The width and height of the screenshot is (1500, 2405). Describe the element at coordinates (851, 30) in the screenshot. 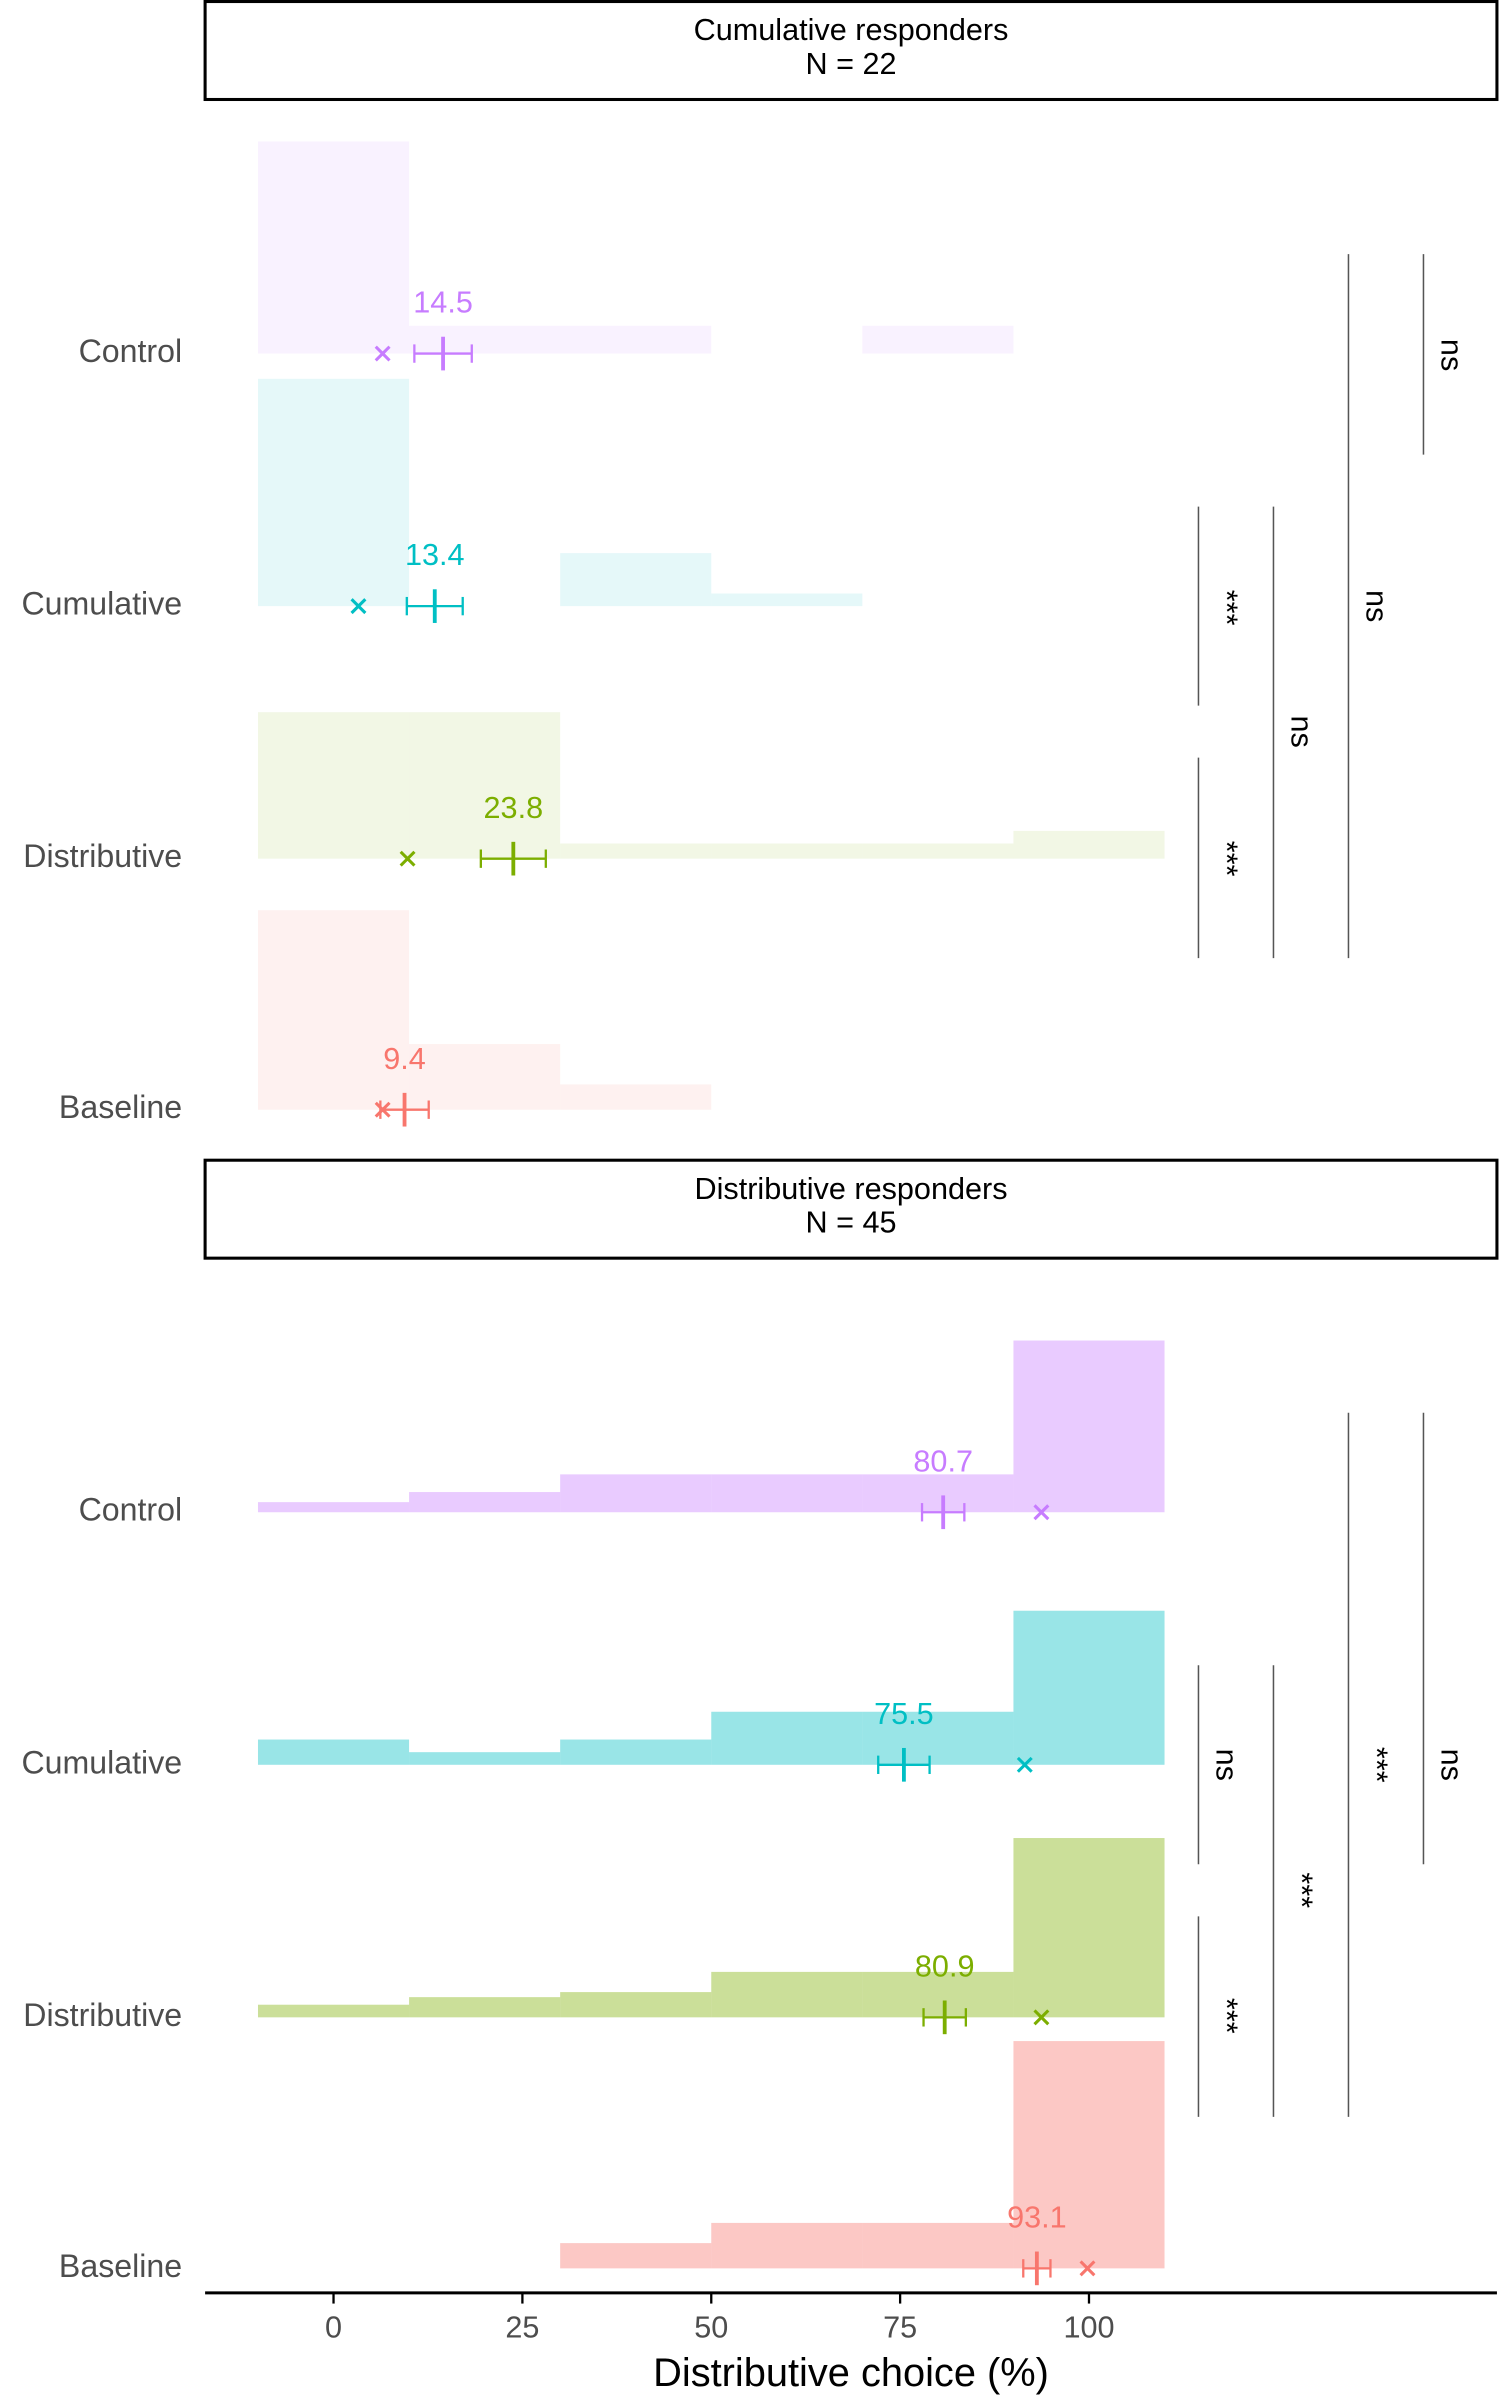

I see `panel-title: Cumulative responders` at that location.